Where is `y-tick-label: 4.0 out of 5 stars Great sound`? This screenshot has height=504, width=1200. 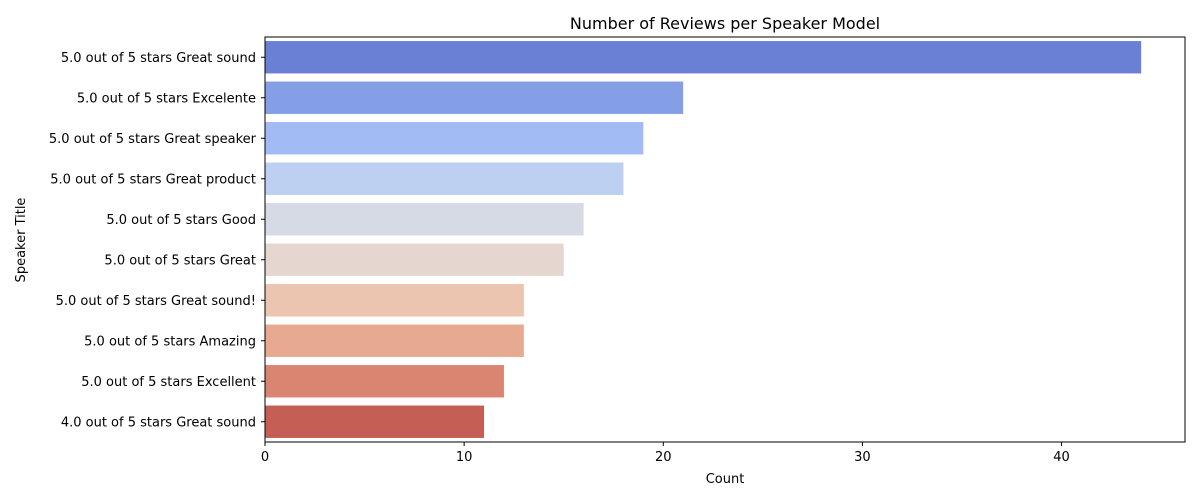 y-tick-label: 4.0 out of 5 stars Great sound is located at coordinates (158, 422).